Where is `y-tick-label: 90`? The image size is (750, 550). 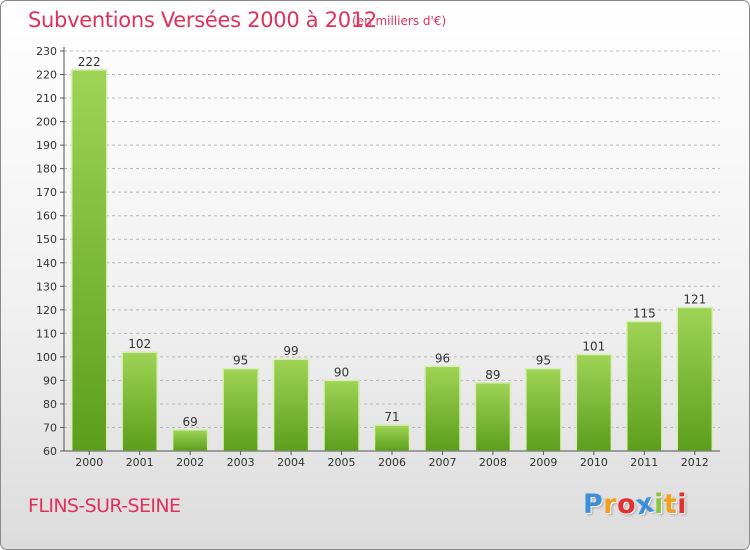
y-tick-label: 90 is located at coordinates (50, 380).